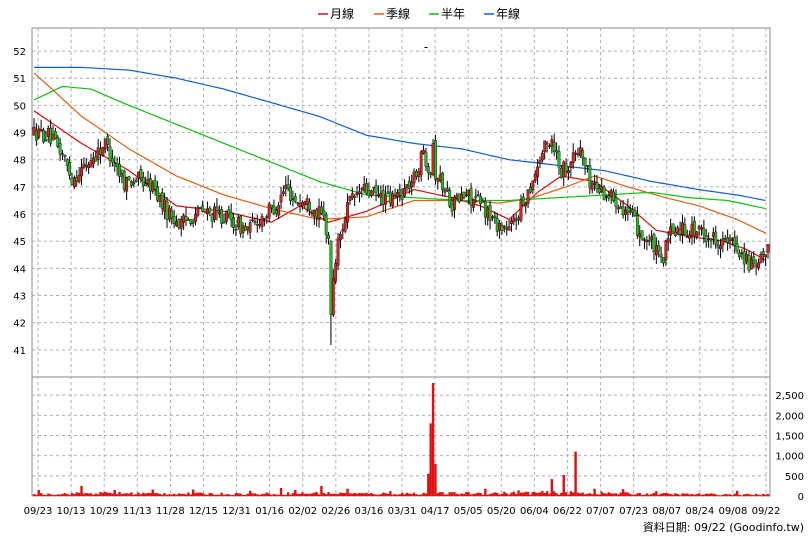  What do you see at coordinates (534, 511) in the screenshot?
I see `date-tick-label: 06/04` at bounding box center [534, 511].